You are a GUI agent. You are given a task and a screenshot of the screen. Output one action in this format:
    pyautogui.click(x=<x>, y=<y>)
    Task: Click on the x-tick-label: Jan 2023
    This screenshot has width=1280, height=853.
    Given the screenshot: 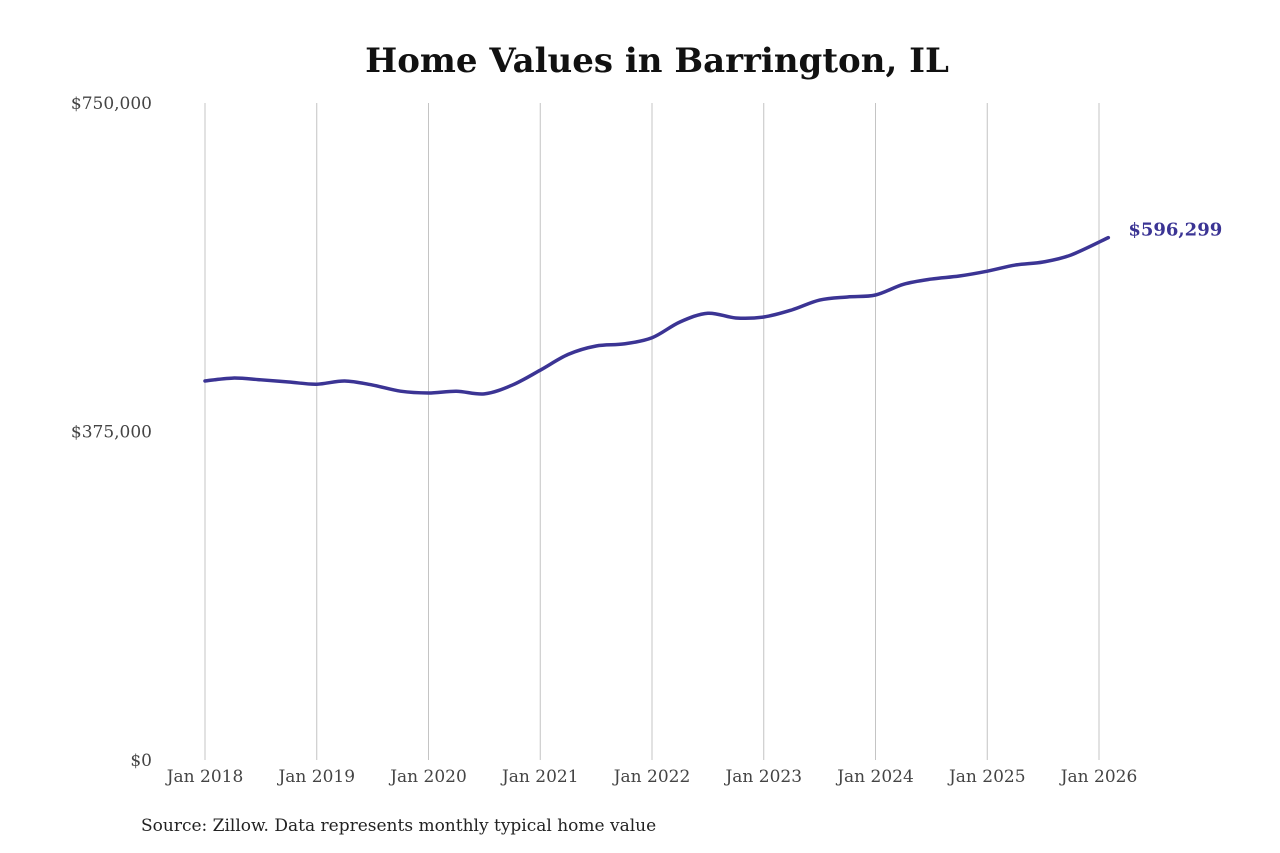 What is the action you would take?
    pyautogui.click(x=762, y=777)
    